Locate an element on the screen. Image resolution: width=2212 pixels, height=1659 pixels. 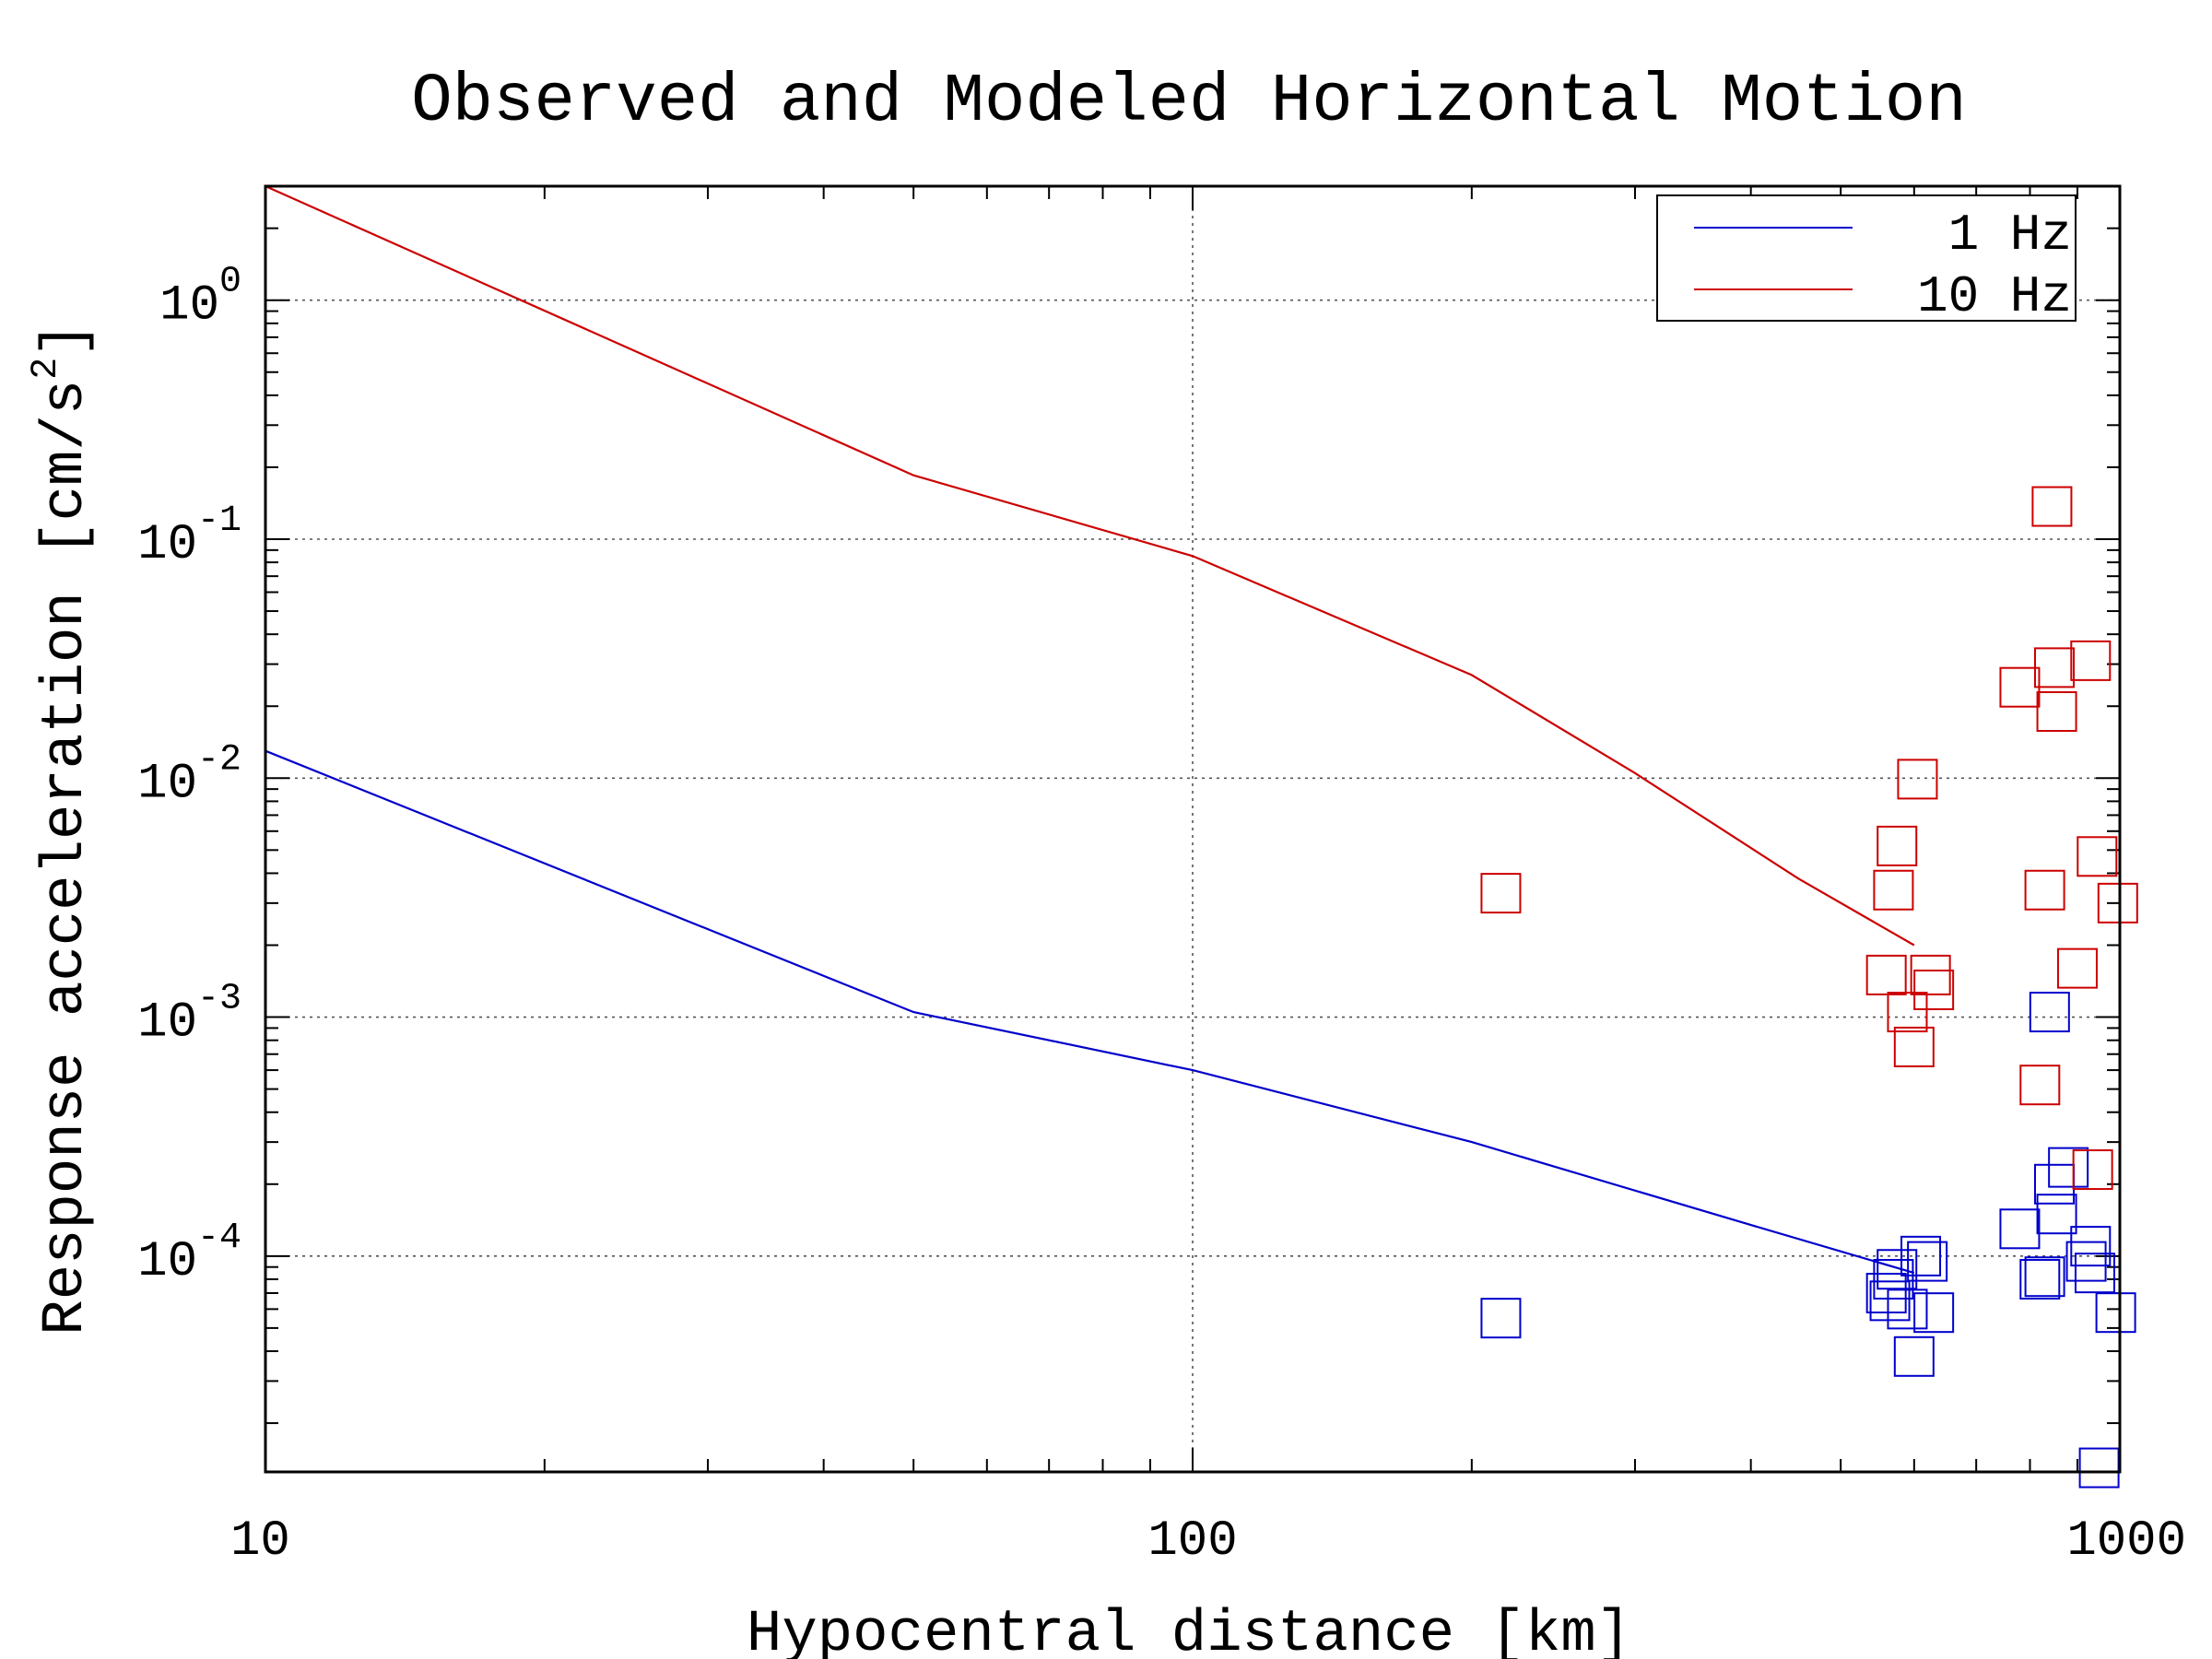
legend-label-10hz: 10 Hz is located at coordinates (1994, 296).